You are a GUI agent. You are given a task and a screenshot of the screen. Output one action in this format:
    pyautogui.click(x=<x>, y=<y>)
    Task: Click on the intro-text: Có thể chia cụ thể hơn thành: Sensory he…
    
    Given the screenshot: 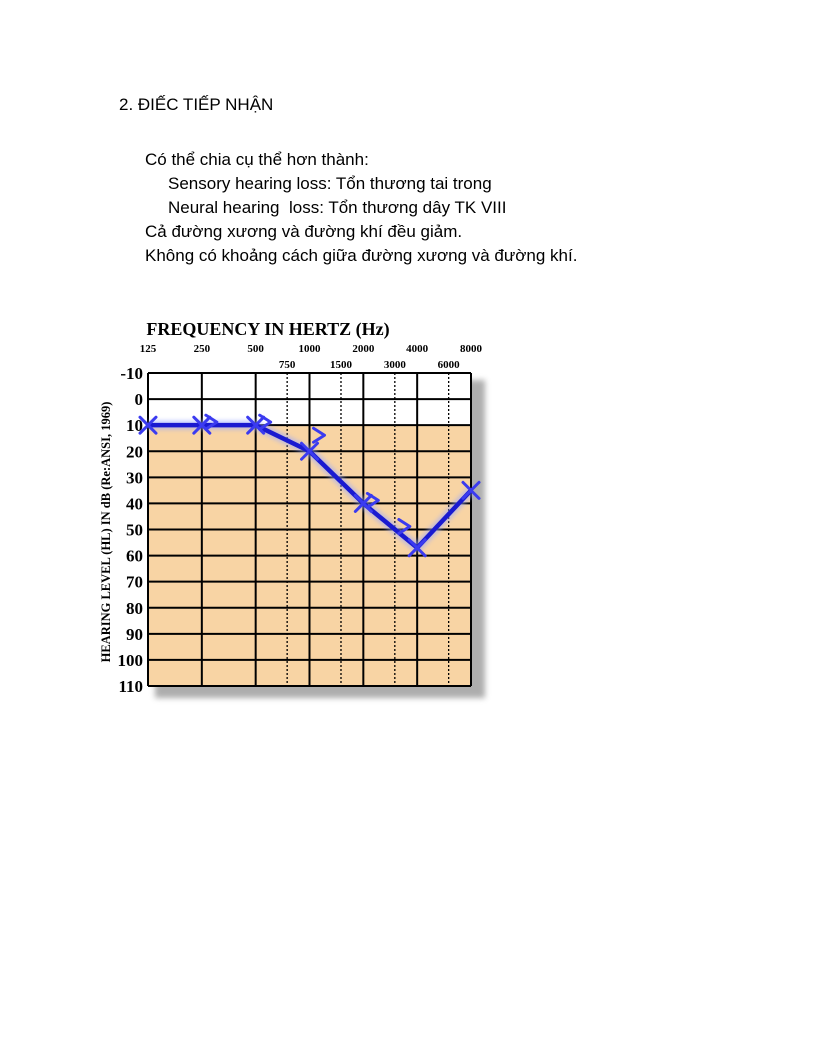 What is the action you would take?
    pyautogui.click(x=361, y=208)
    